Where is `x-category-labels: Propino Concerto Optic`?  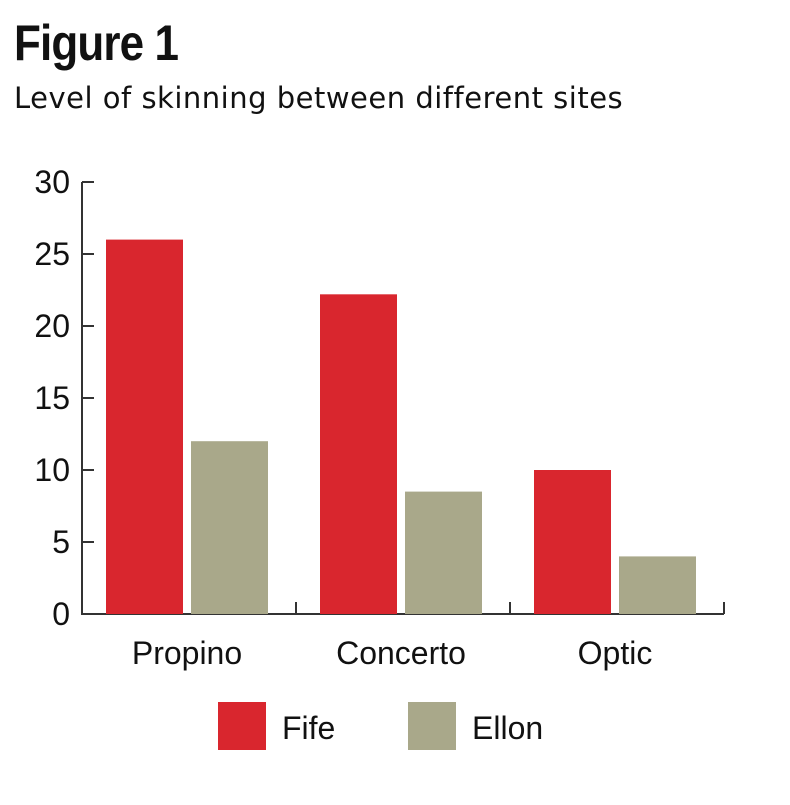
x-category-labels: Propino Concerto Optic is located at coordinates (392, 653).